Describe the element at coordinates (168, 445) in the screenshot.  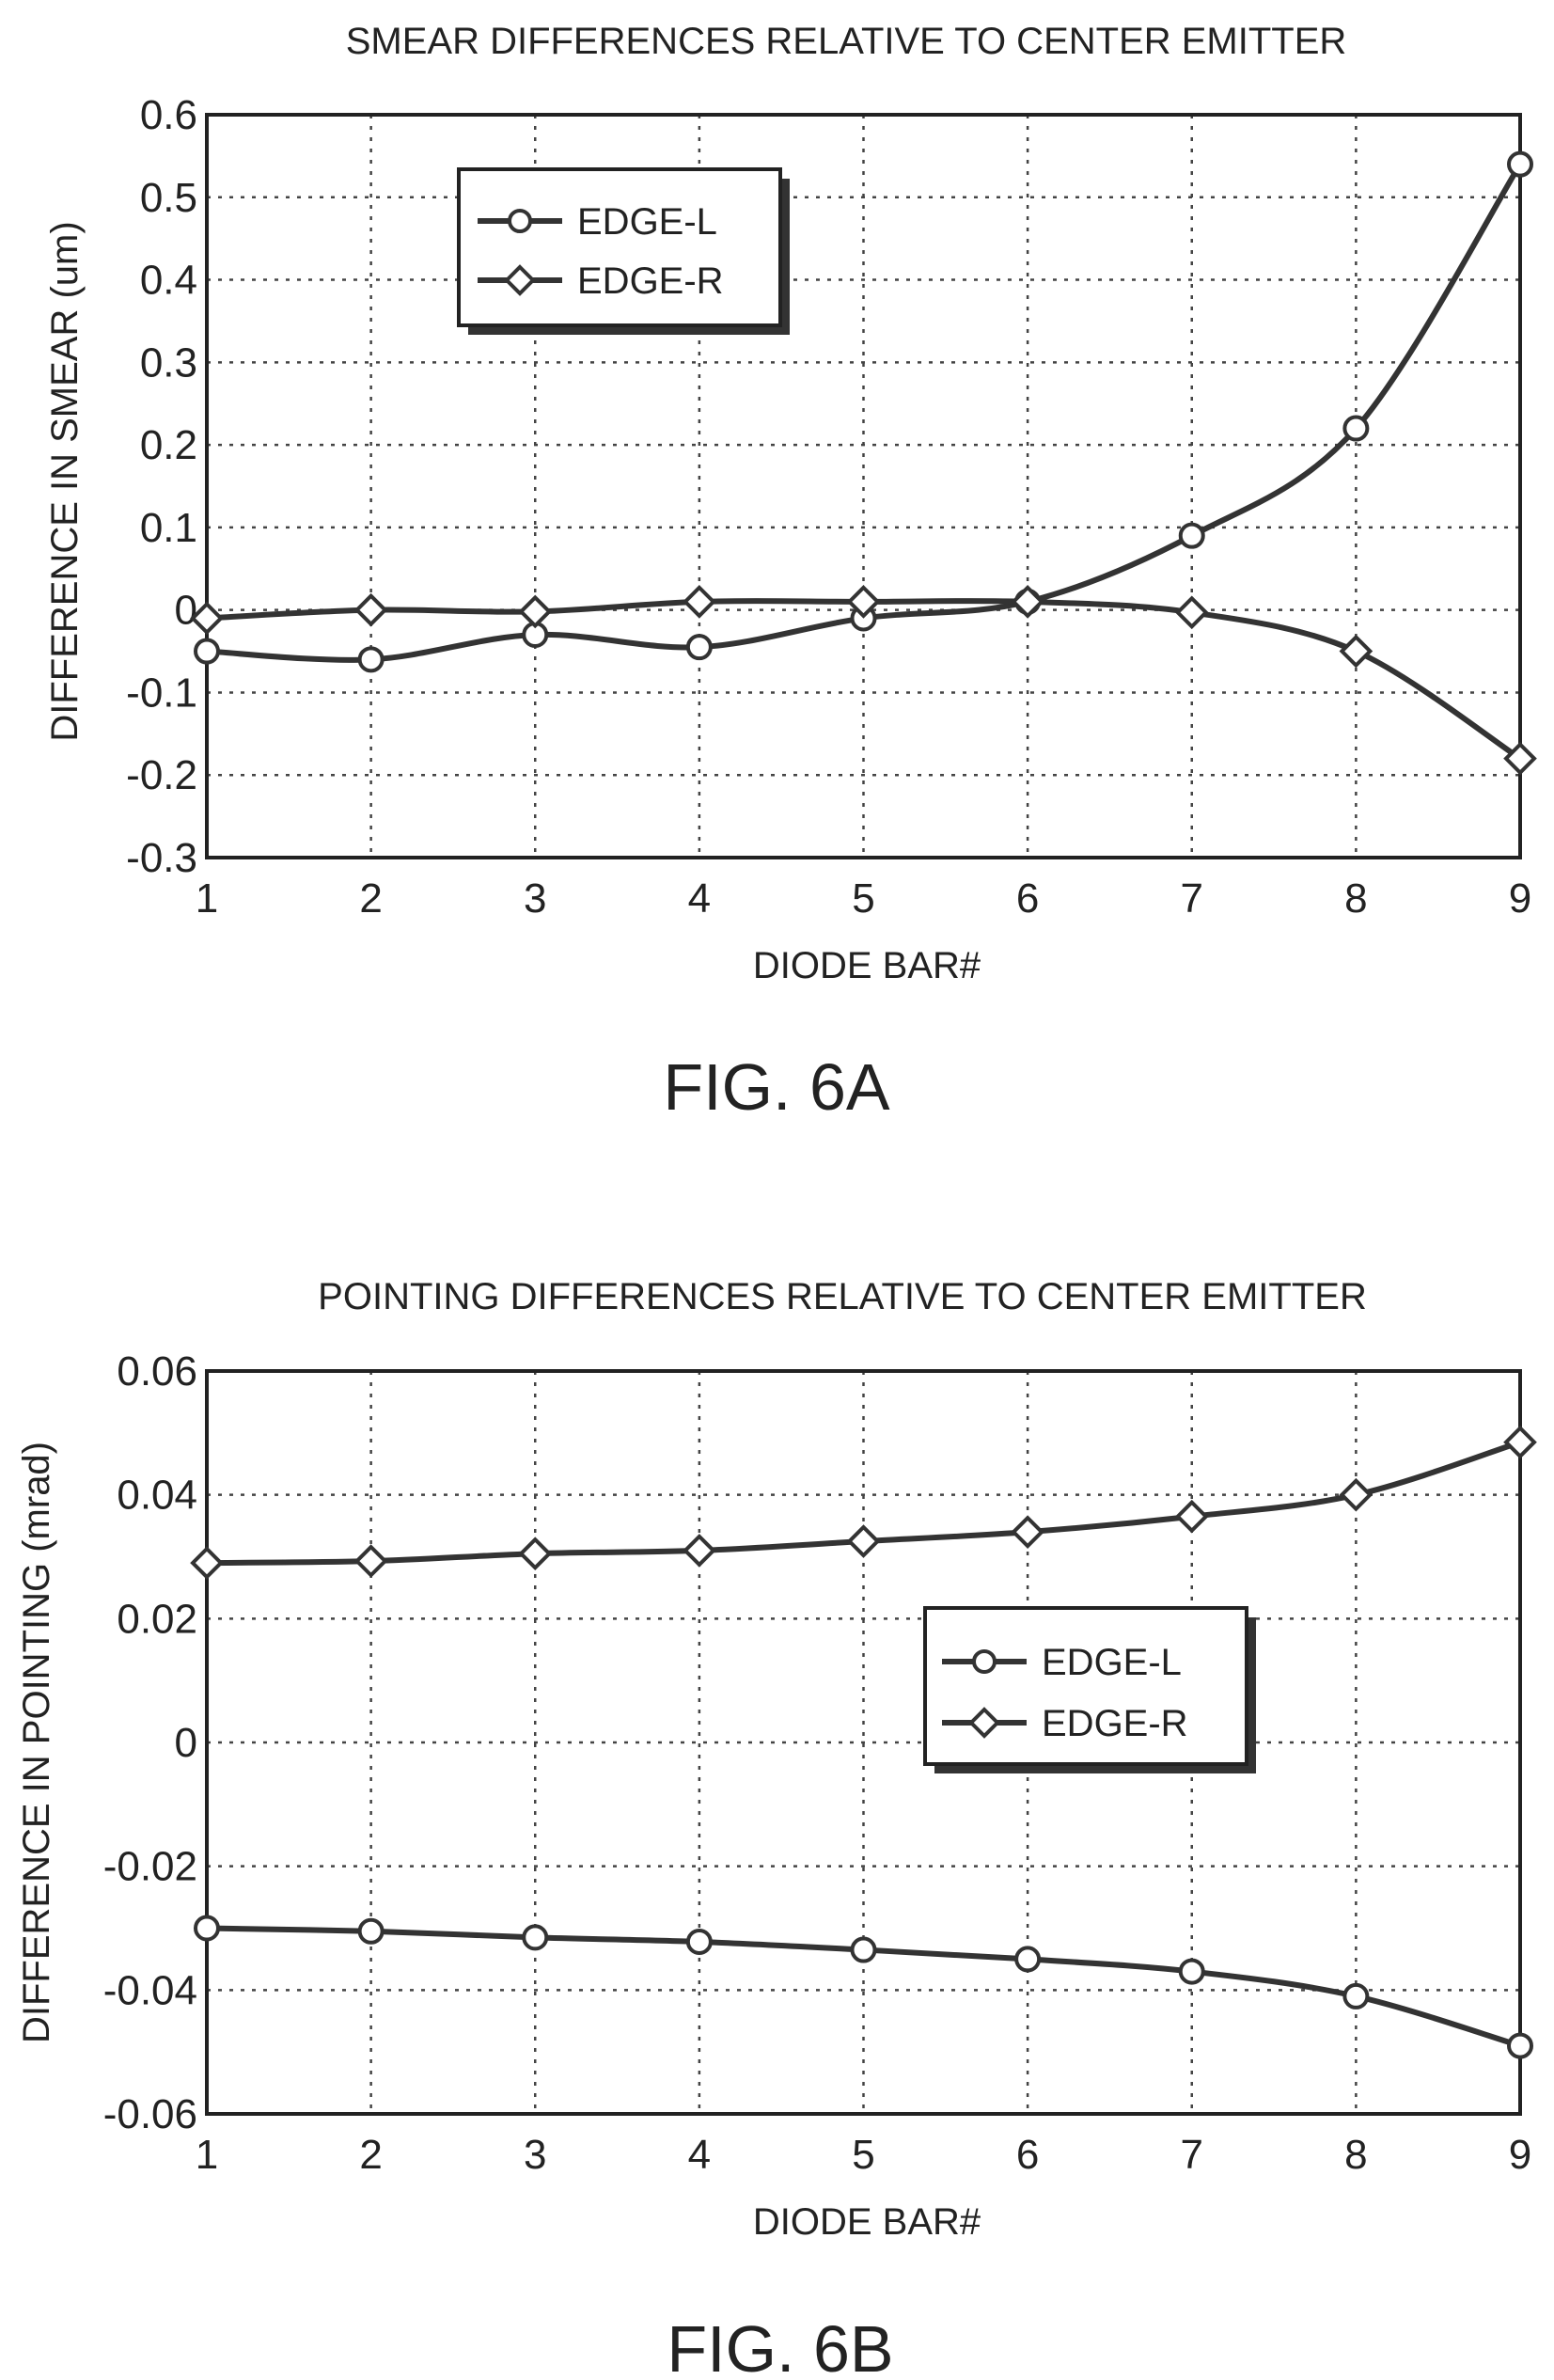
I see `y-tick-label: 0.2` at that location.